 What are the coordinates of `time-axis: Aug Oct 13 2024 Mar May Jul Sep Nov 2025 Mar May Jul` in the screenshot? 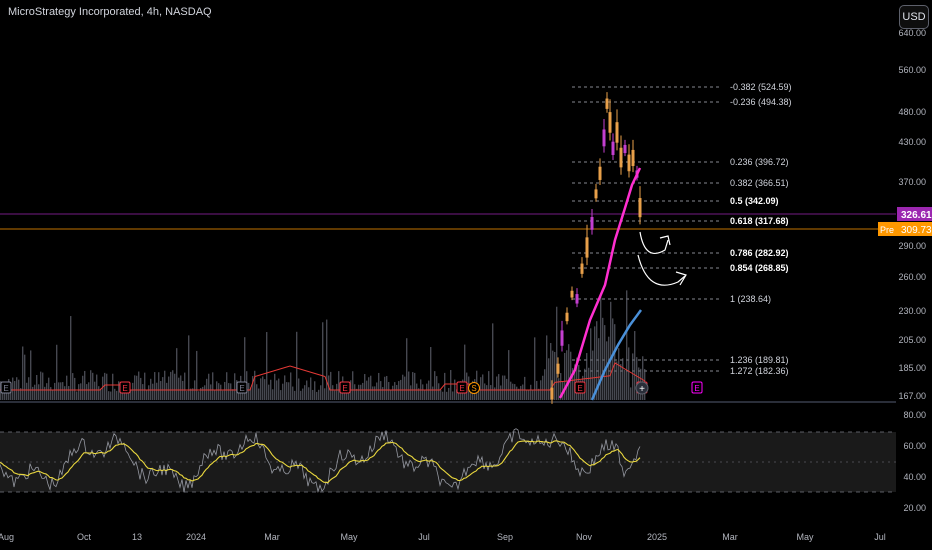 It's located at (443, 537).